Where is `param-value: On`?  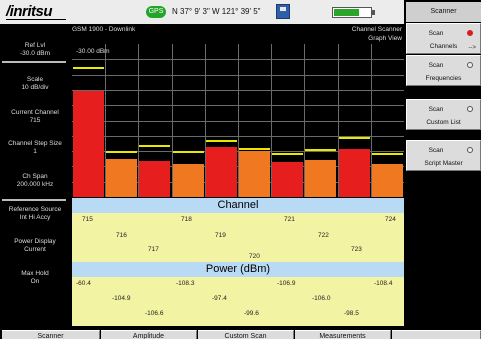 param-value: On is located at coordinates (35, 281).